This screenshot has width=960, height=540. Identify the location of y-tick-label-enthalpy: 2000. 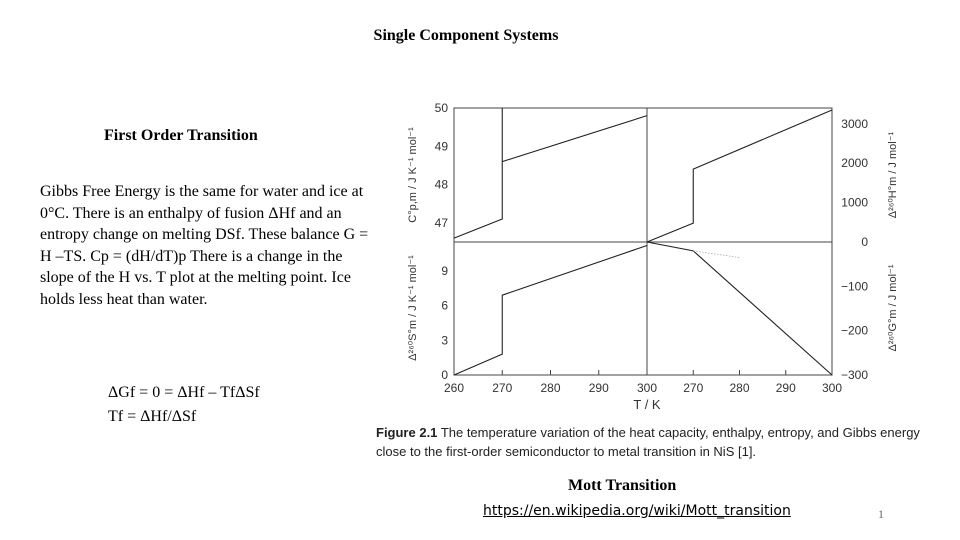
(854, 163).